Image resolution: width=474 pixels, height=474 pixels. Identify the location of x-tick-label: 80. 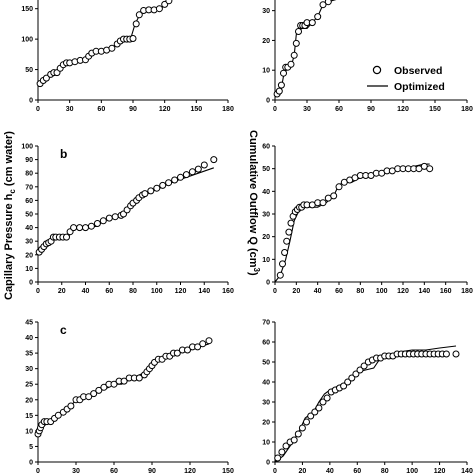
(385, 471).